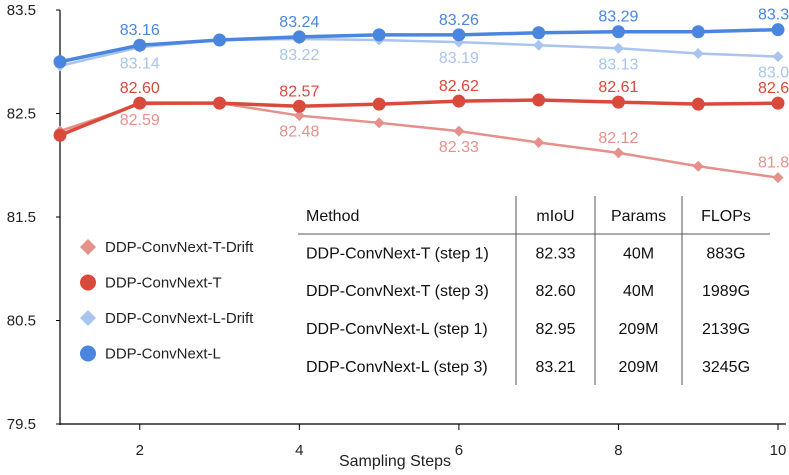 Image resolution: width=789 pixels, height=475 pixels. Describe the element at coordinates (179, 318) in the screenshot. I see `legend-label: DDP-ConvNext-L-Drift` at that location.